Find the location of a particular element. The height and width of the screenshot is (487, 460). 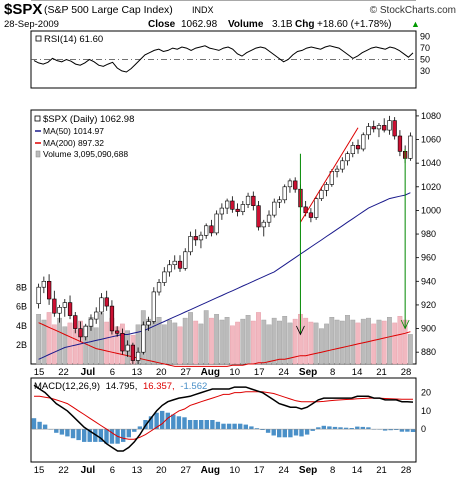

price-tick-label: 900 is located at coordinates (428, 329).